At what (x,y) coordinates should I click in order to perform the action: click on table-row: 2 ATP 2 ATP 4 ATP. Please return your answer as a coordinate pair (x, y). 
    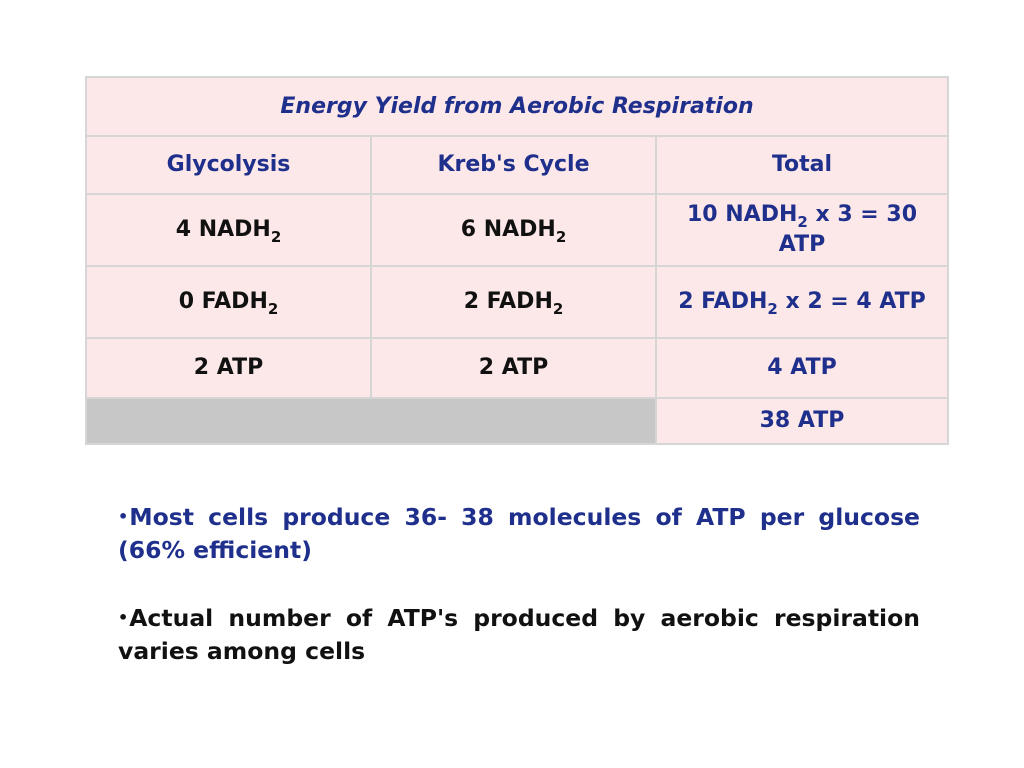
    Looking at the image, I should click on (517, 368).